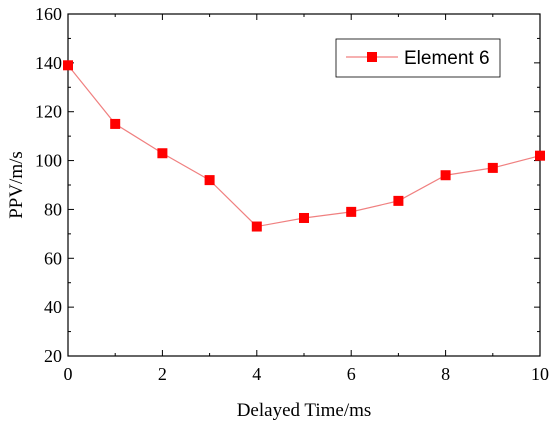 Image resolution: width=550 pixels, height=426 pixels. I want to click on y-tick-label: 80, so click(53, 209).